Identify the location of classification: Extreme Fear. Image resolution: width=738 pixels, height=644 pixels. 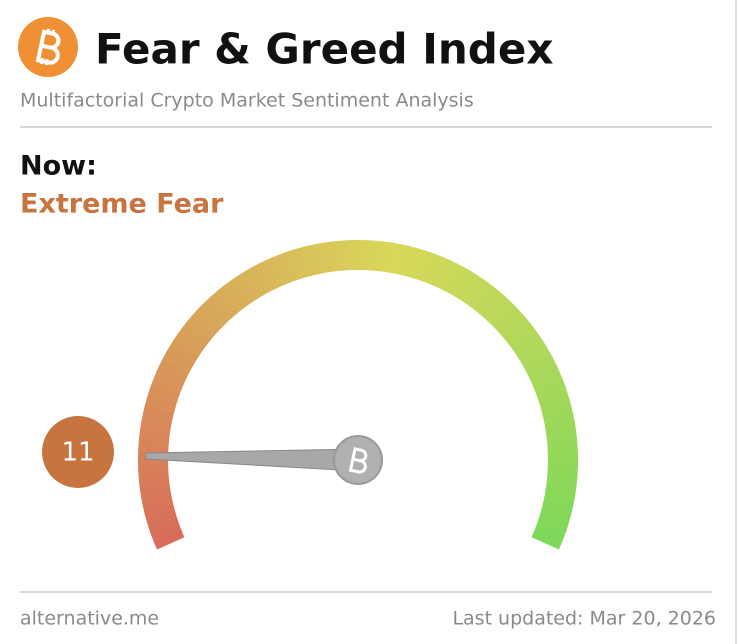
(122, 204).